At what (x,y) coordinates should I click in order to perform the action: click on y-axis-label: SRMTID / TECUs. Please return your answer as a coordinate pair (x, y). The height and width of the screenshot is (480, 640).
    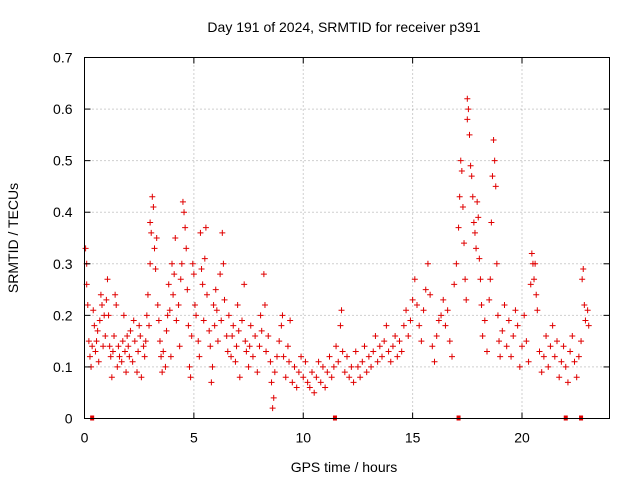
    Looking at the image, I should click on (13, 238).